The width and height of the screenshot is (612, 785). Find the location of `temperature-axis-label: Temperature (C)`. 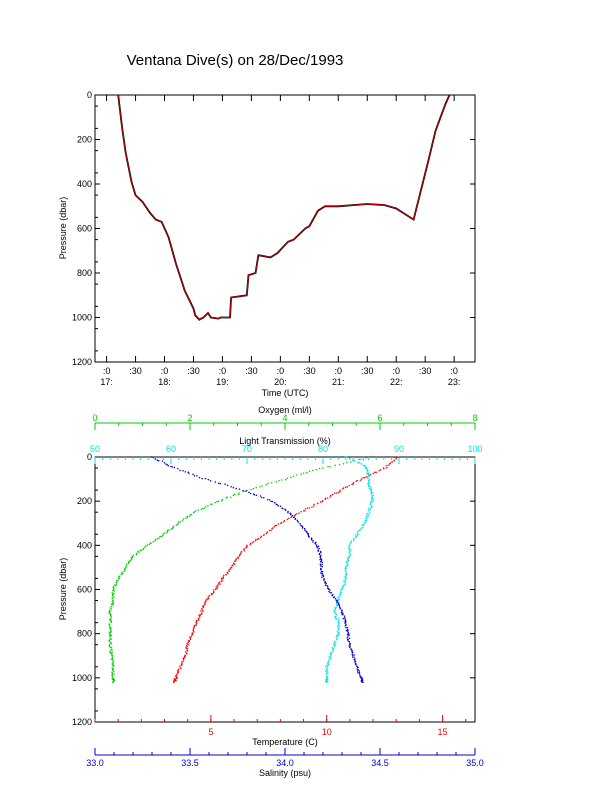

temperature-axis-label: Temperature (C) is located at coordinates (285, 742).